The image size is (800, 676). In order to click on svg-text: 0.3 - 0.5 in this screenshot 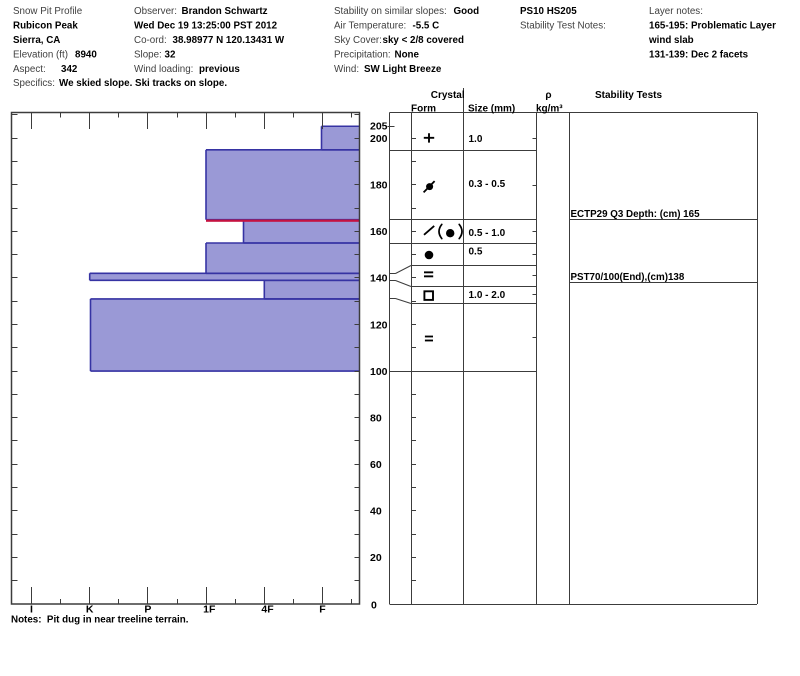, I will do `click(487, 184)`.